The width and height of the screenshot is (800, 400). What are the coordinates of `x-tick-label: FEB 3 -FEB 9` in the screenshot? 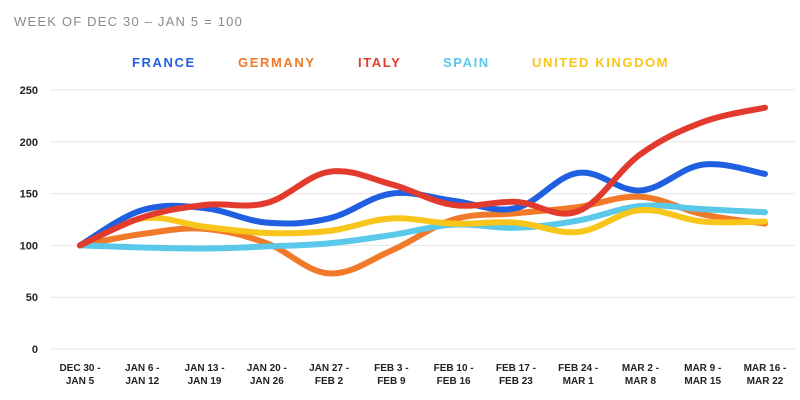 It's located at (391, 375).